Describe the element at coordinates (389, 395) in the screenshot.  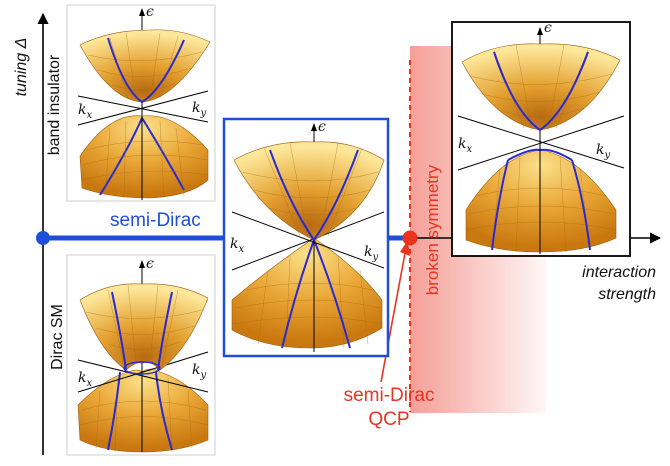
I see `qcp-label-line1: semi-Dirac` at that location.